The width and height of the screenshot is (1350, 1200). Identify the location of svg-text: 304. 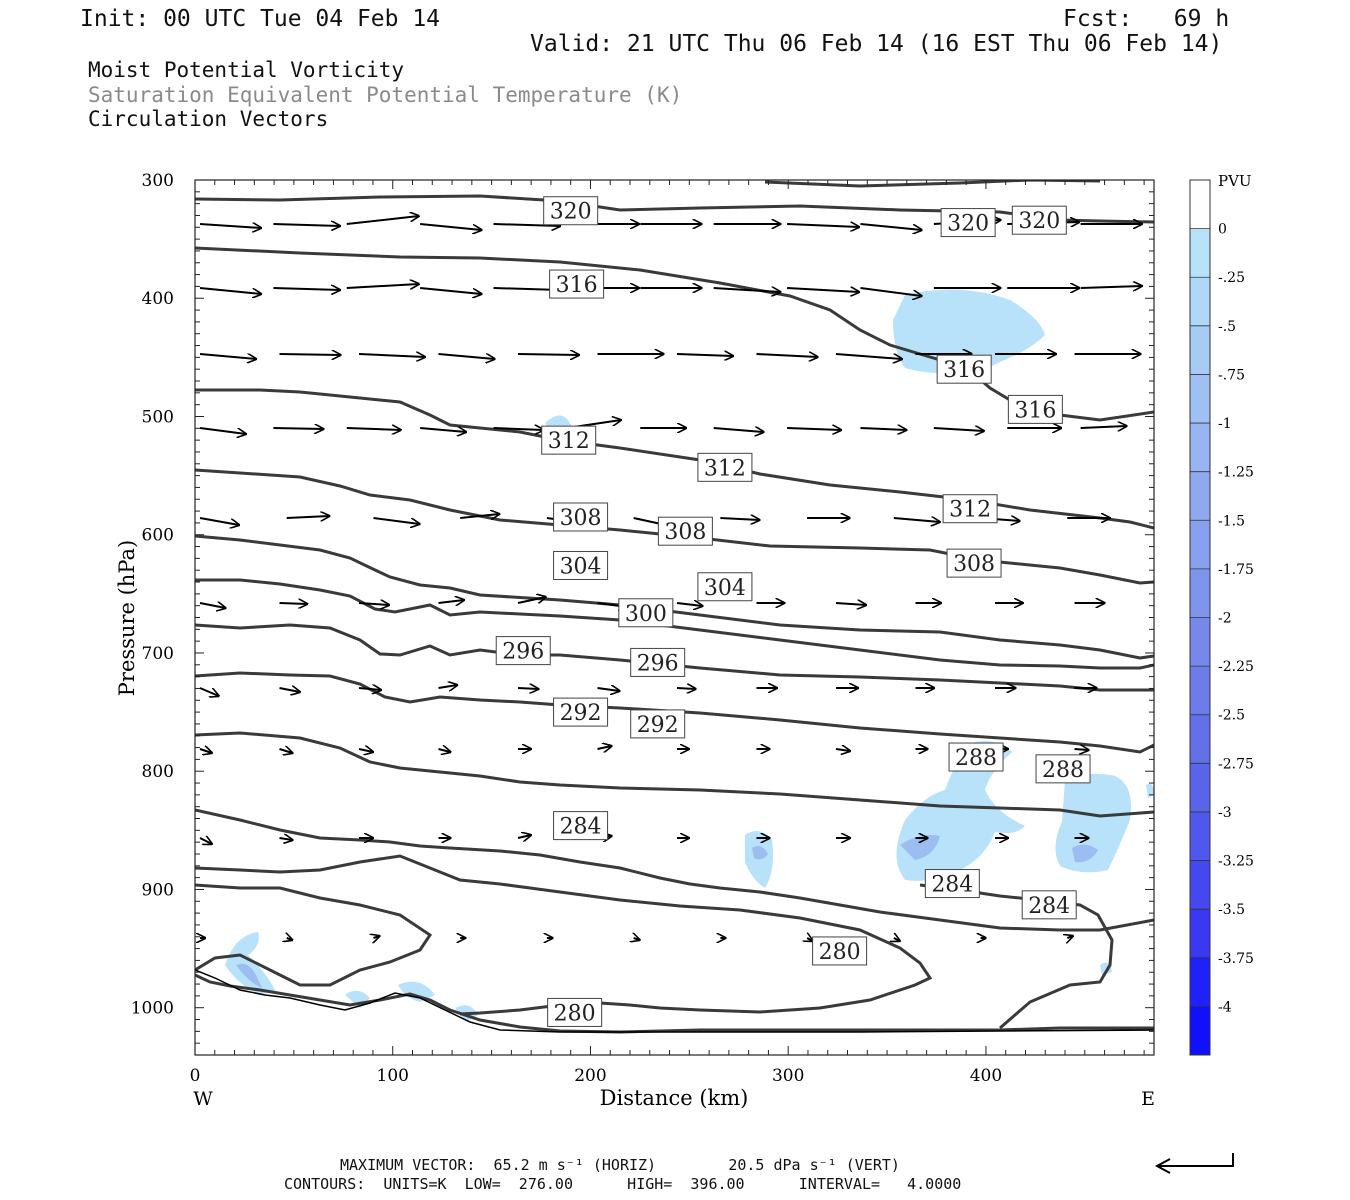
(725, 588).